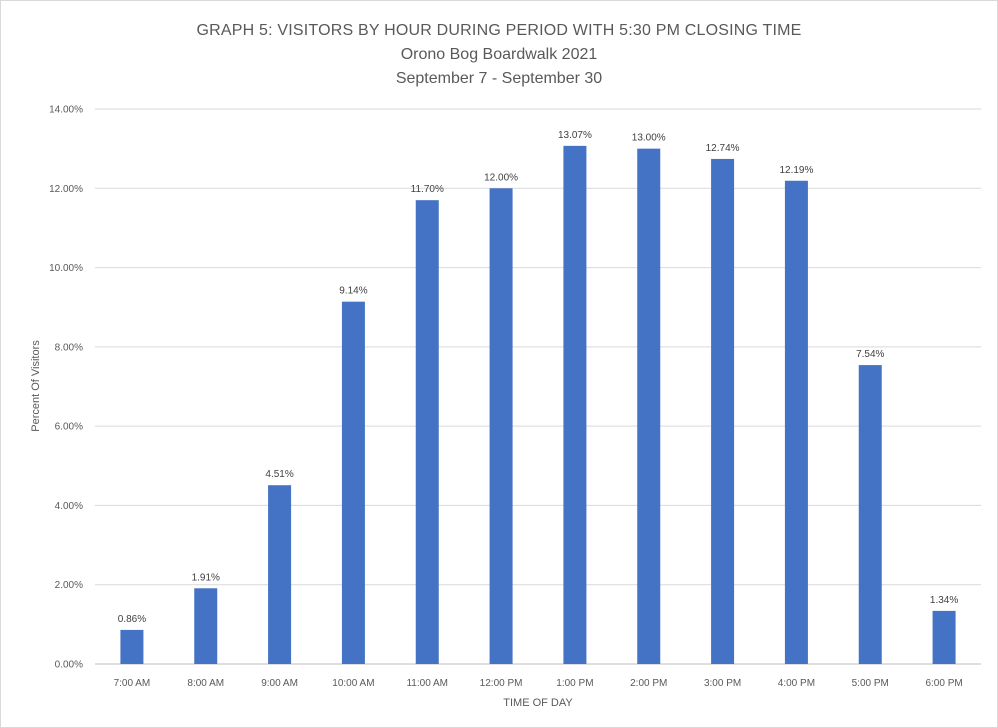  Describe the element at coordinates (574, 683) in the screenshot. I see `x-tick-label: 1:00 PM` at that location.